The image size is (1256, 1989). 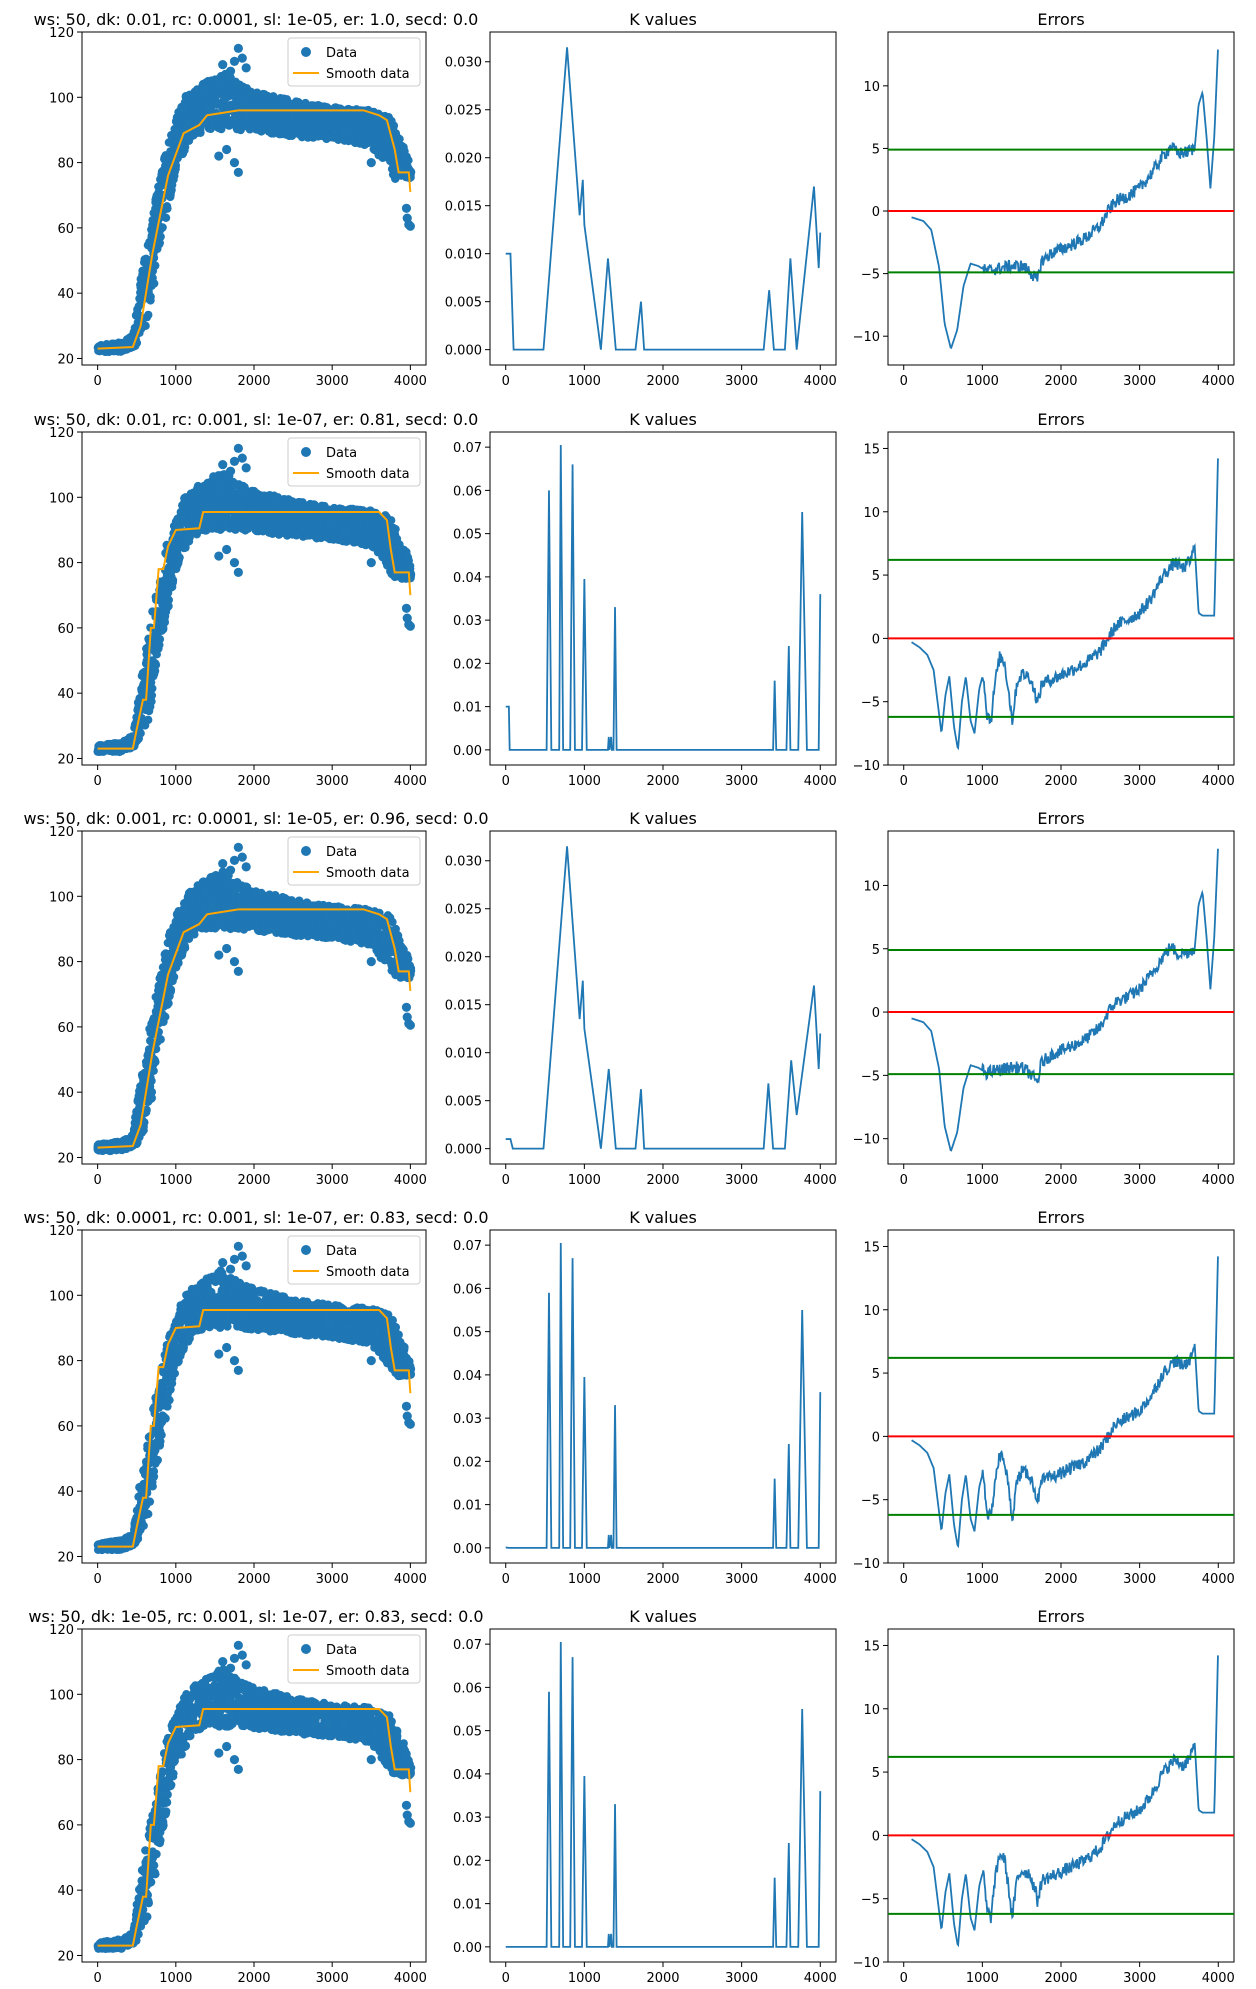 What do you see at coordinates (341, 453) in the screenshot?
I see `legend-data-label: Data` at bounding box center [341, 453].